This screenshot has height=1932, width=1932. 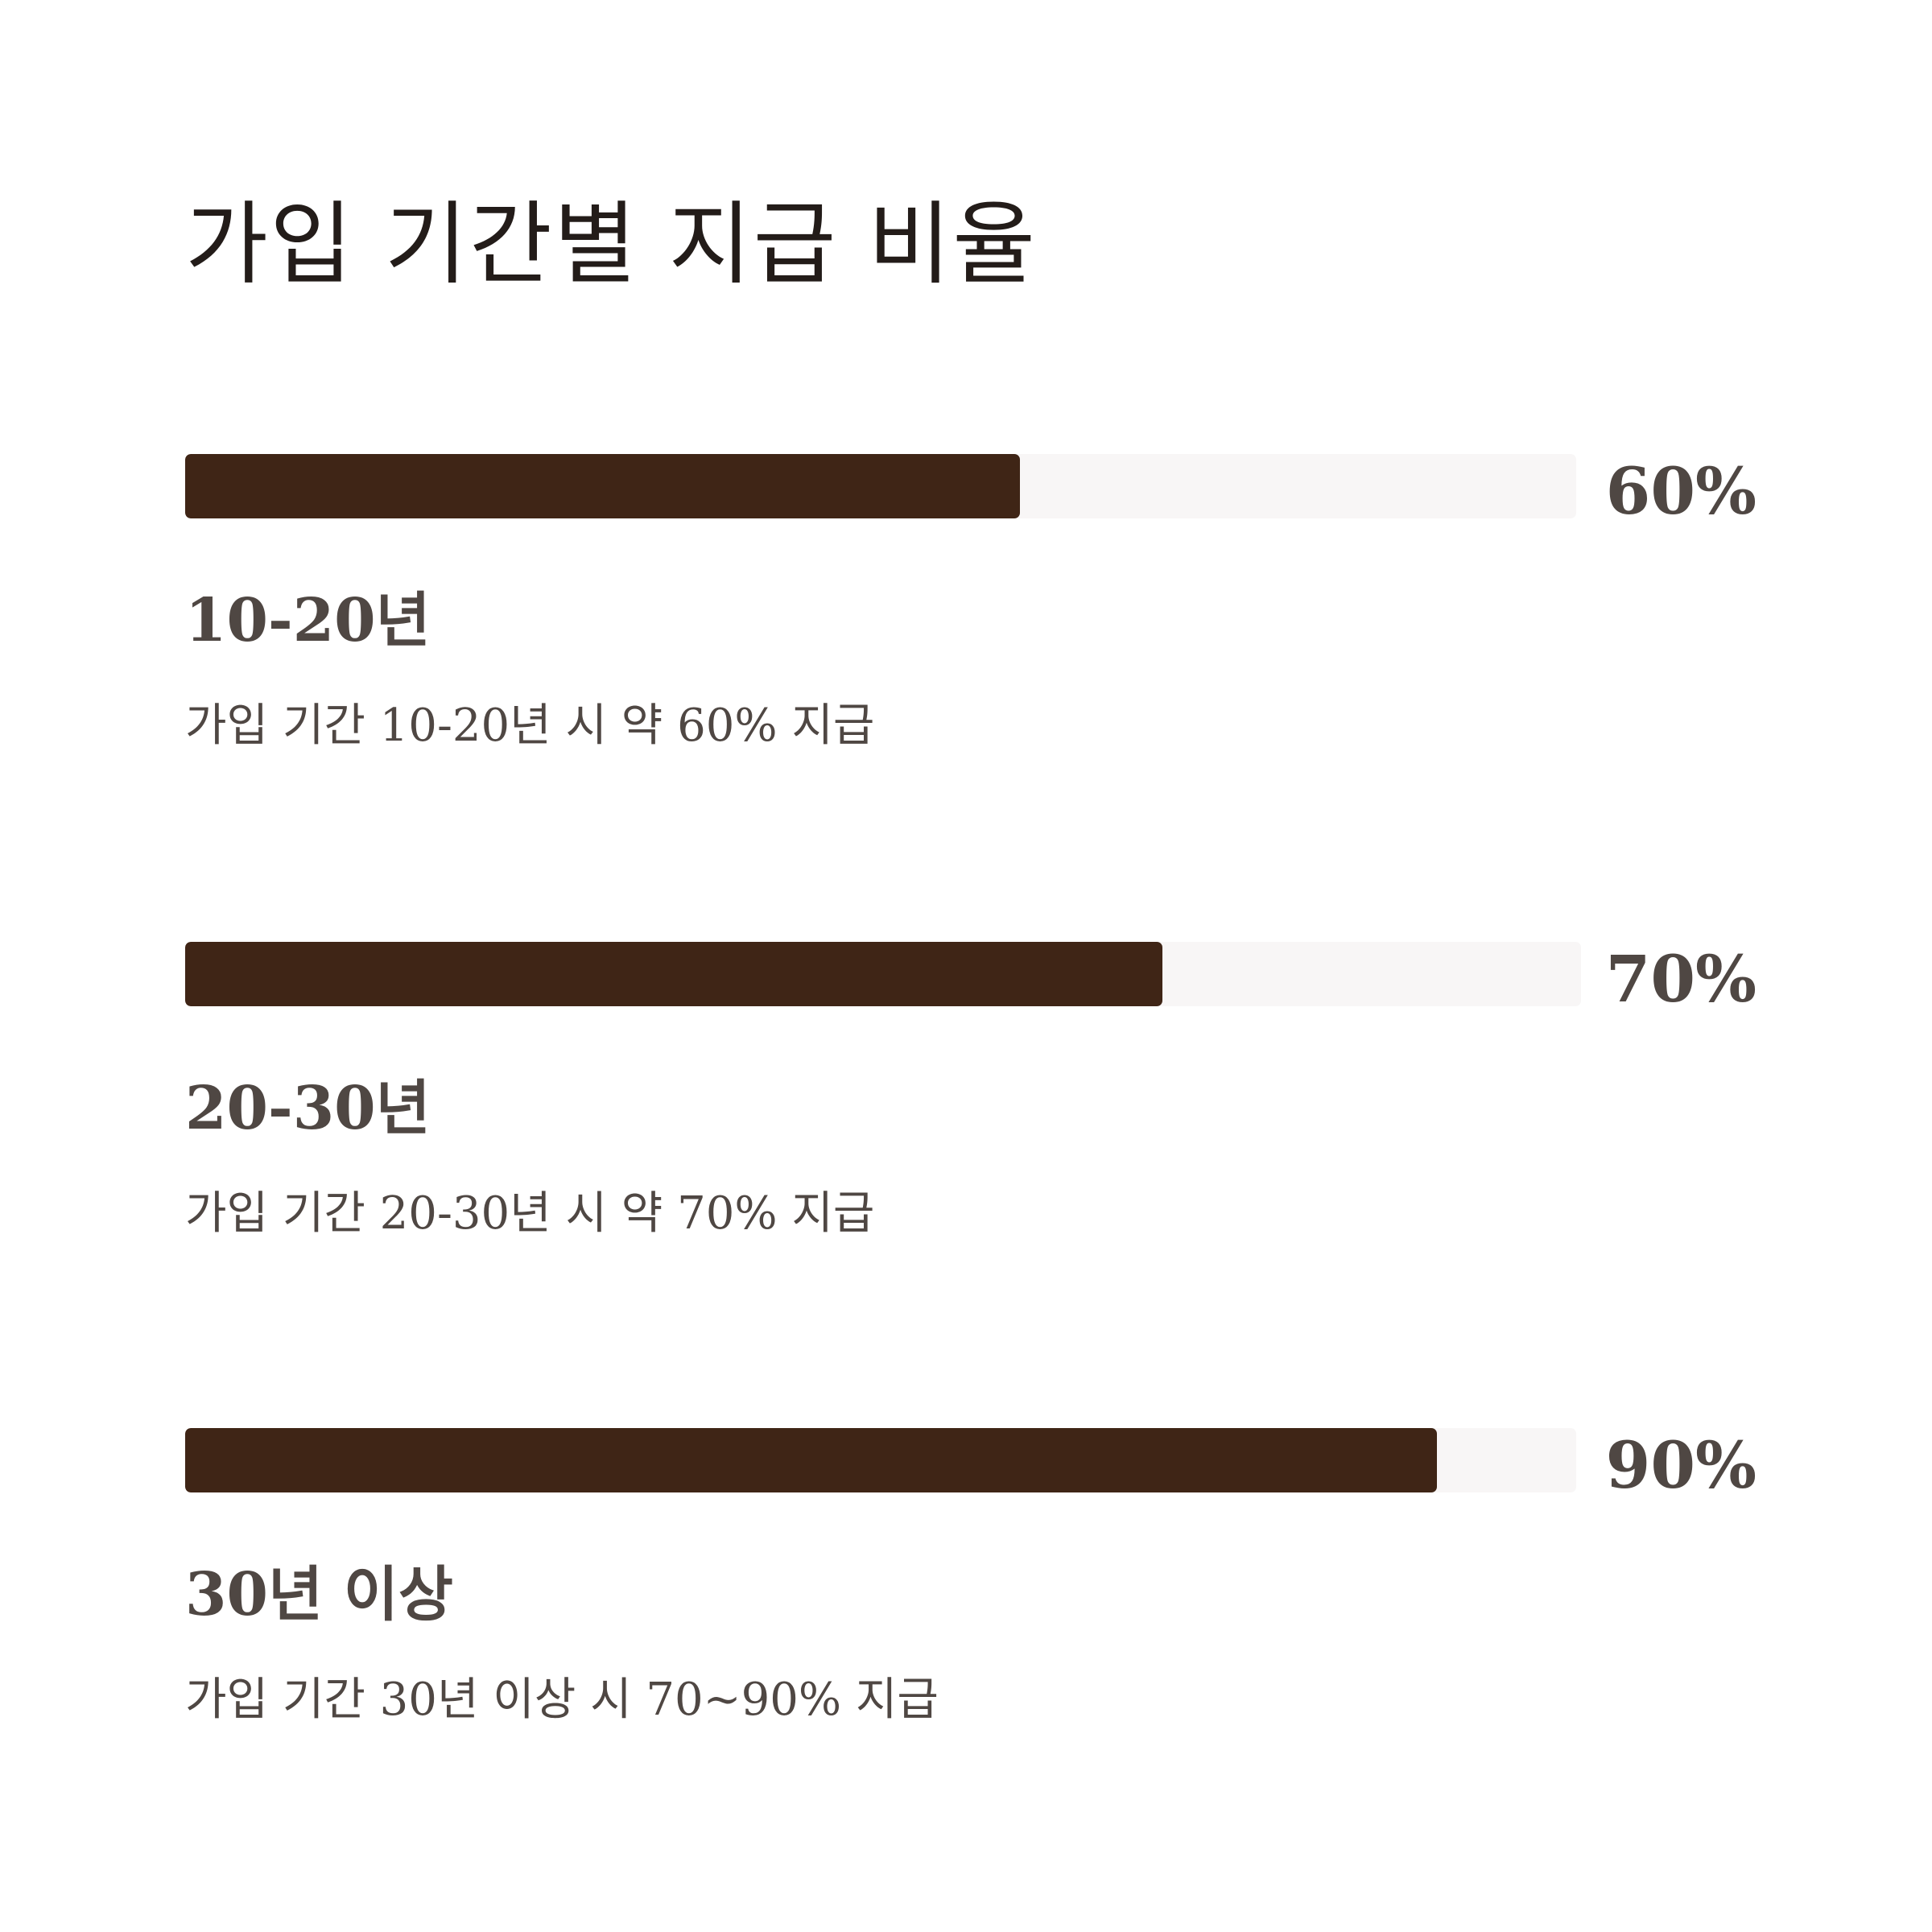 What do you see at coordinates (530, 1213) in the screenshot?
I see `category-description: 가입 기간 20-30년 시 약 70% 지급` at bounding box center [530, 1213].